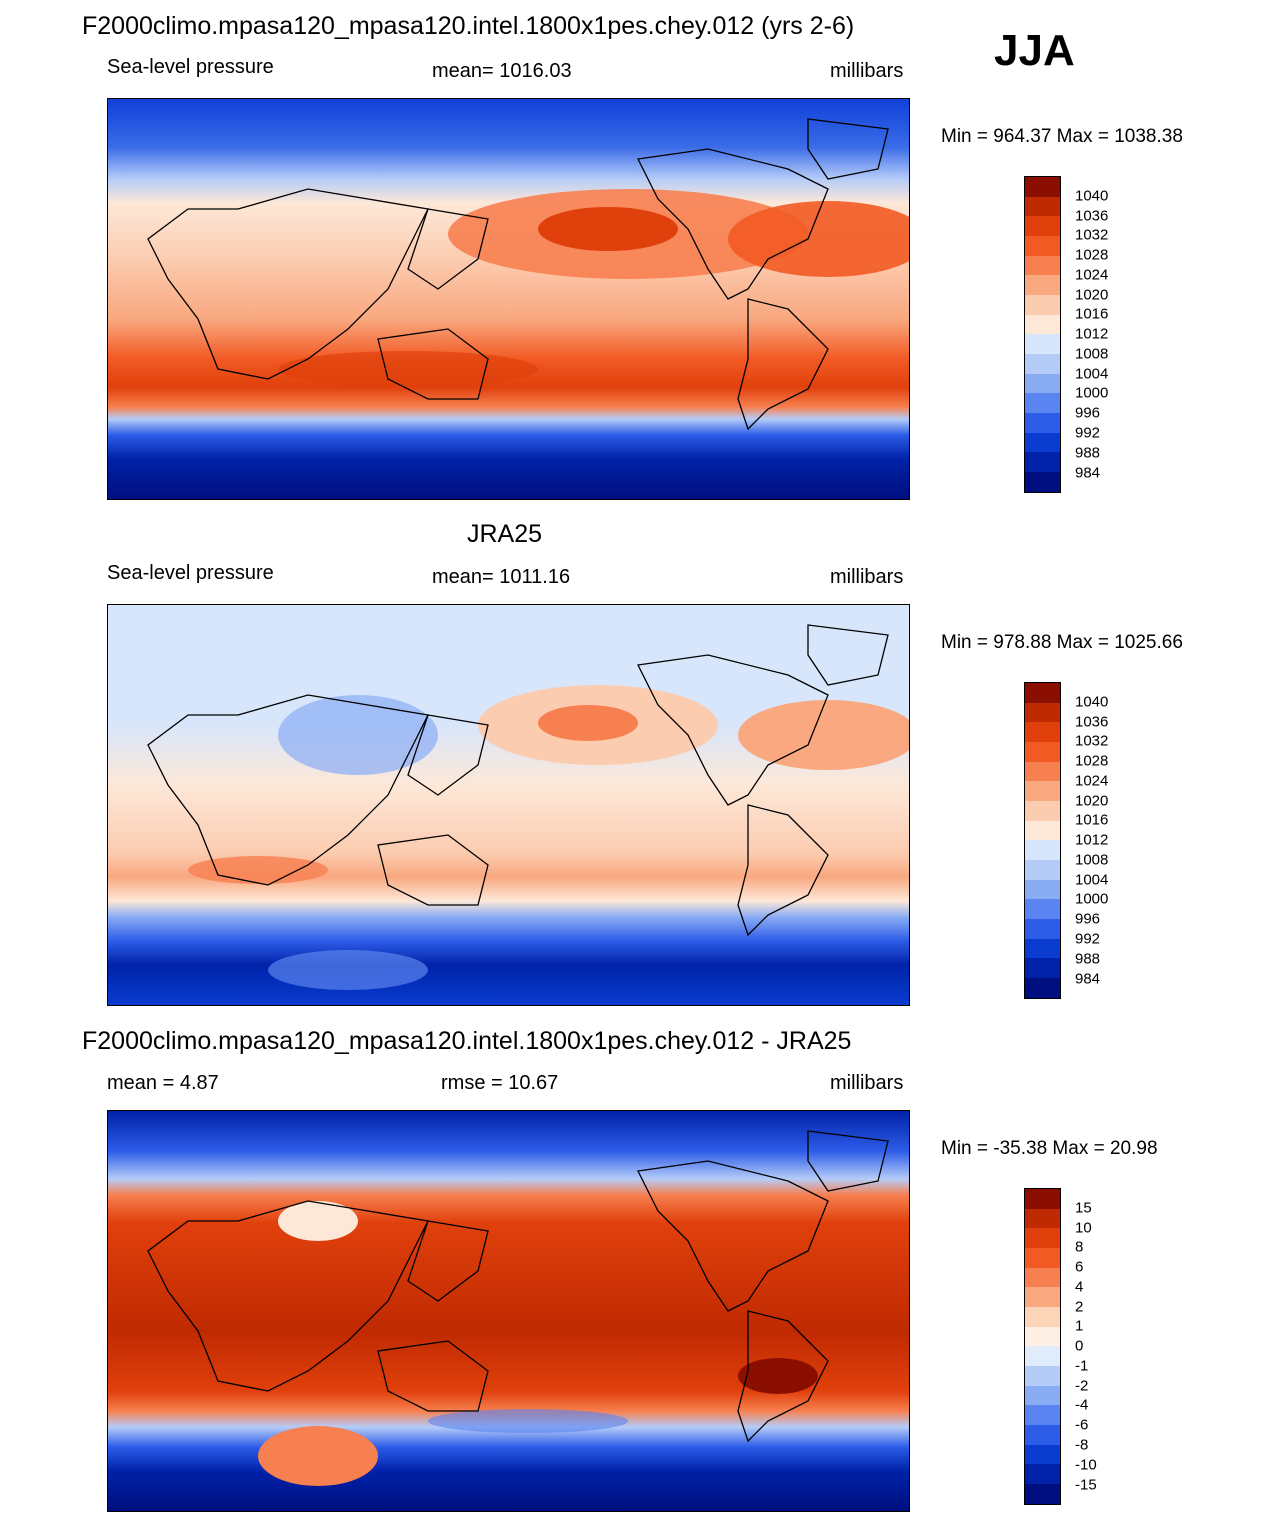 The image size is (1285, 1519). Describe the element at coordinates (1092, 295) in the screenshot. I see `panel1-colorbar-label: 1020` at that location.